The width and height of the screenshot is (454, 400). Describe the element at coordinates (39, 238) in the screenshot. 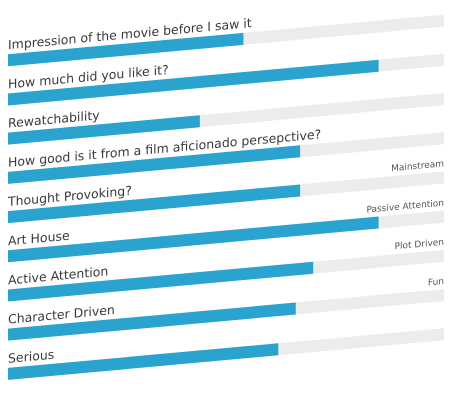

I see `category-label: Art House` at that location.